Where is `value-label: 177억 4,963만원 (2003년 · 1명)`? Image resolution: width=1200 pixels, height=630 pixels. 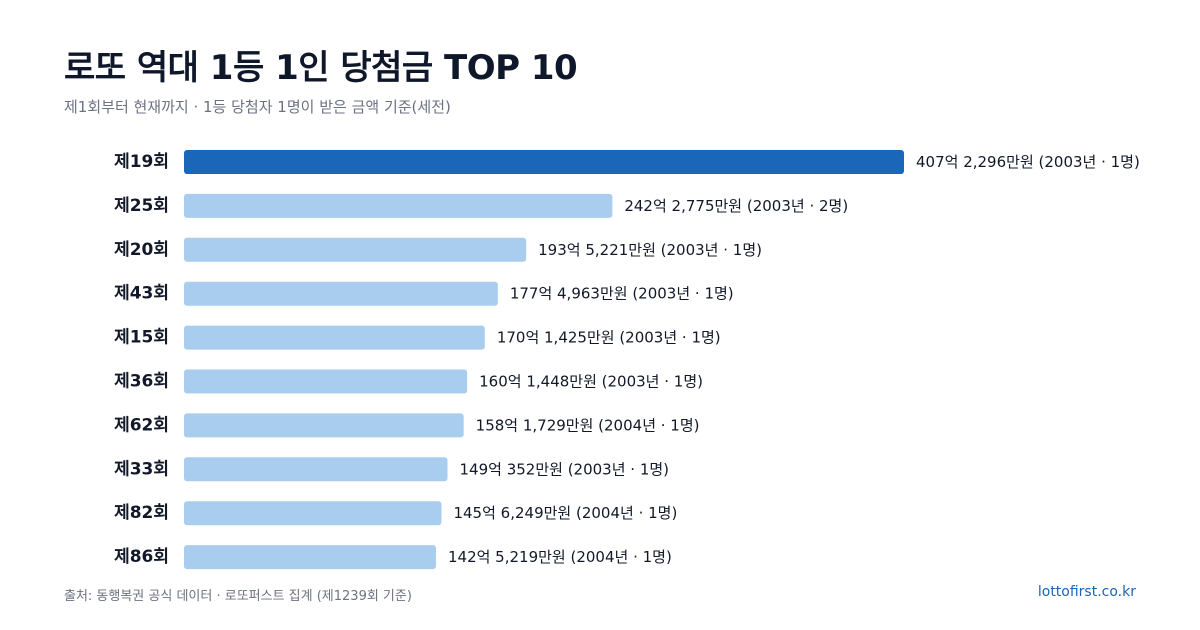 value-label: 177억 4,963만원 (2003년 · 1명) is located at coordinates (622, 294).